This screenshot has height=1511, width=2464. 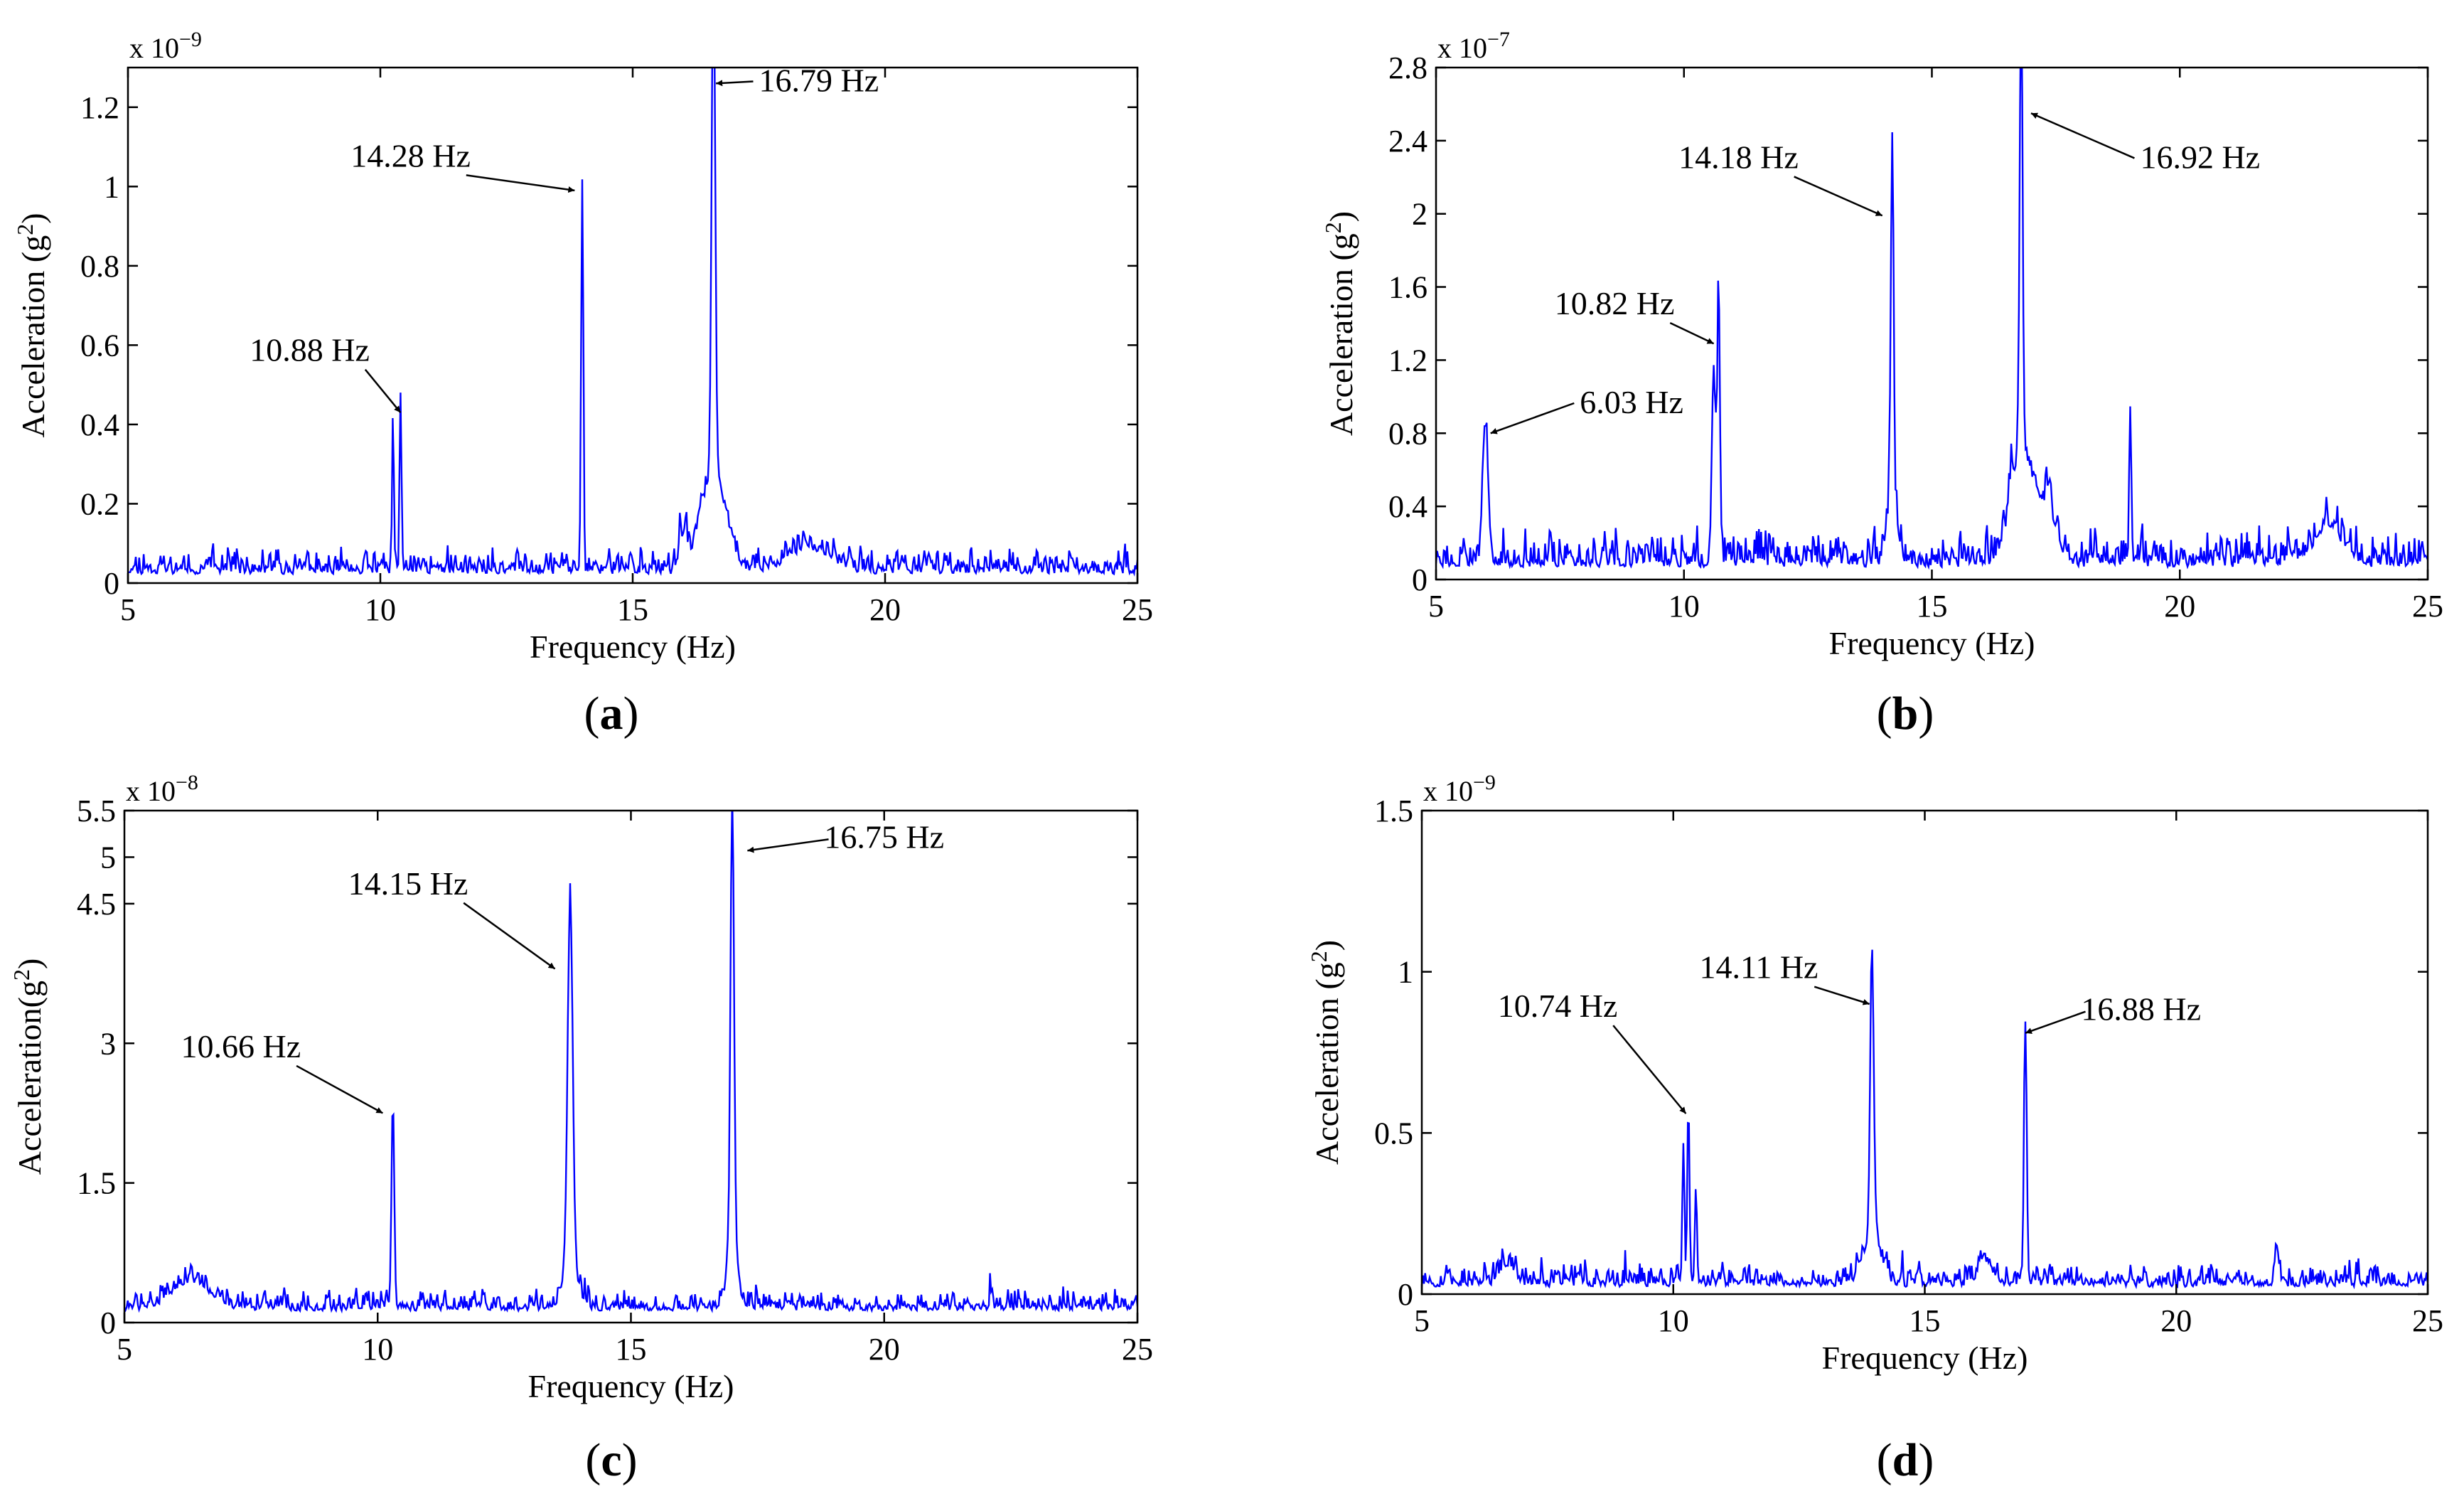 I want to click on panel-label: (d), so click(x=1905, y=1460).